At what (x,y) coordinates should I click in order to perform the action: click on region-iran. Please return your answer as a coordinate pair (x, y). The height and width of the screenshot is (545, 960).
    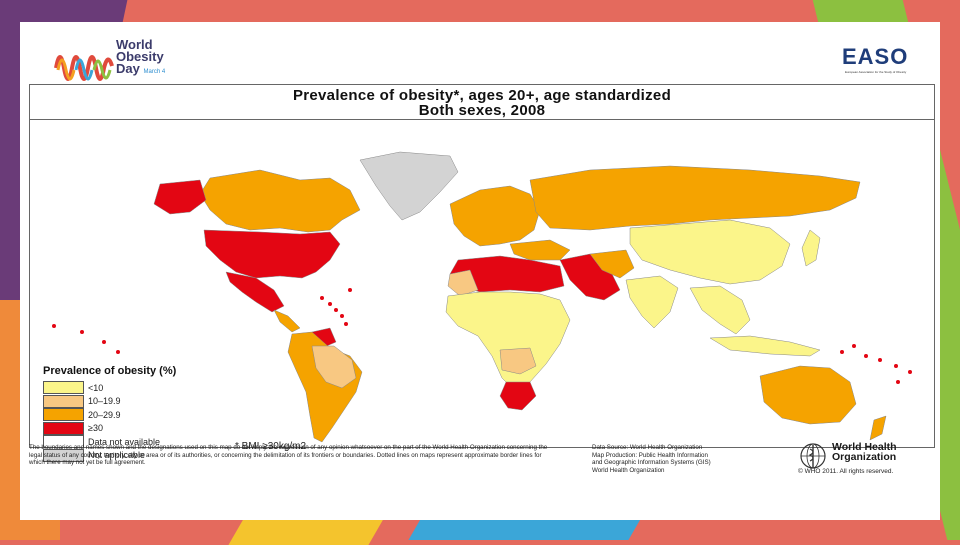
    Looking at the image, I should click on (612, 264).